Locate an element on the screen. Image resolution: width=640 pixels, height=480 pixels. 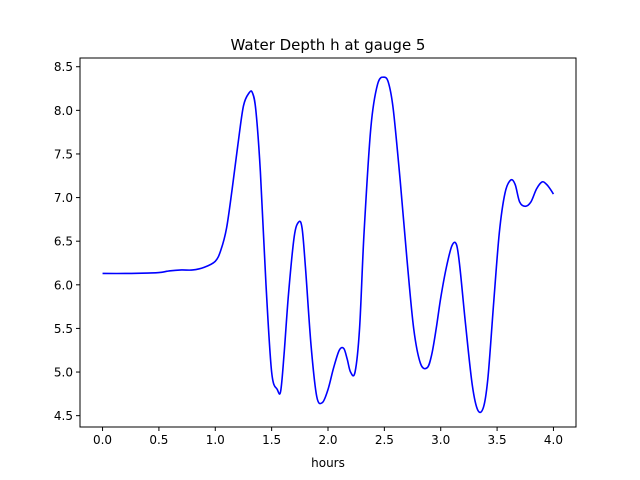
x-tick-label: 3.5 is located at coordinates (497, 440).